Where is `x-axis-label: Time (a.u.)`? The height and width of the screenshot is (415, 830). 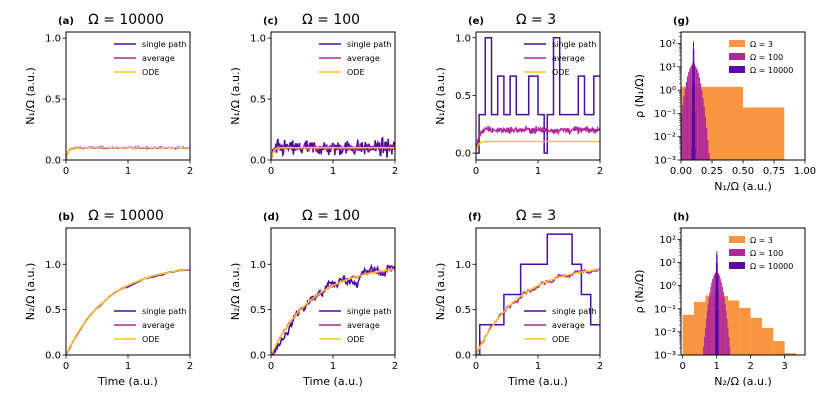 x-axis-label: Time (a.u.) is located at coordinates (537, 381).